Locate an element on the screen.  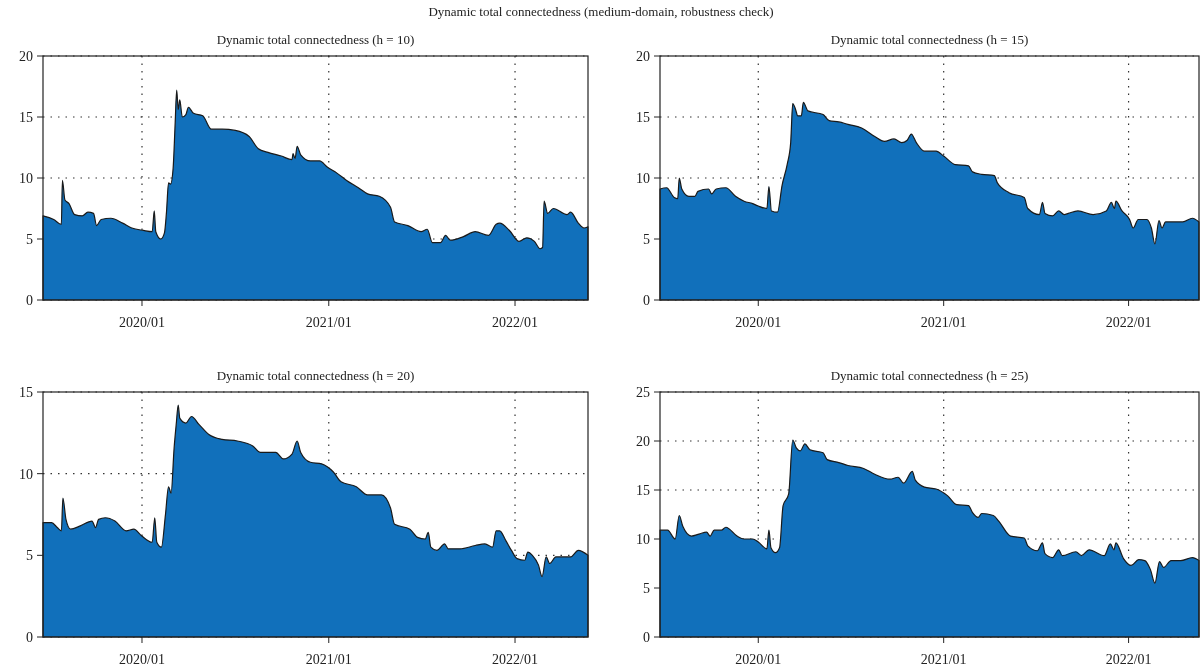
chart-title: Dynamic total connectedness (h = 10) is located at coordinates (315, 39).